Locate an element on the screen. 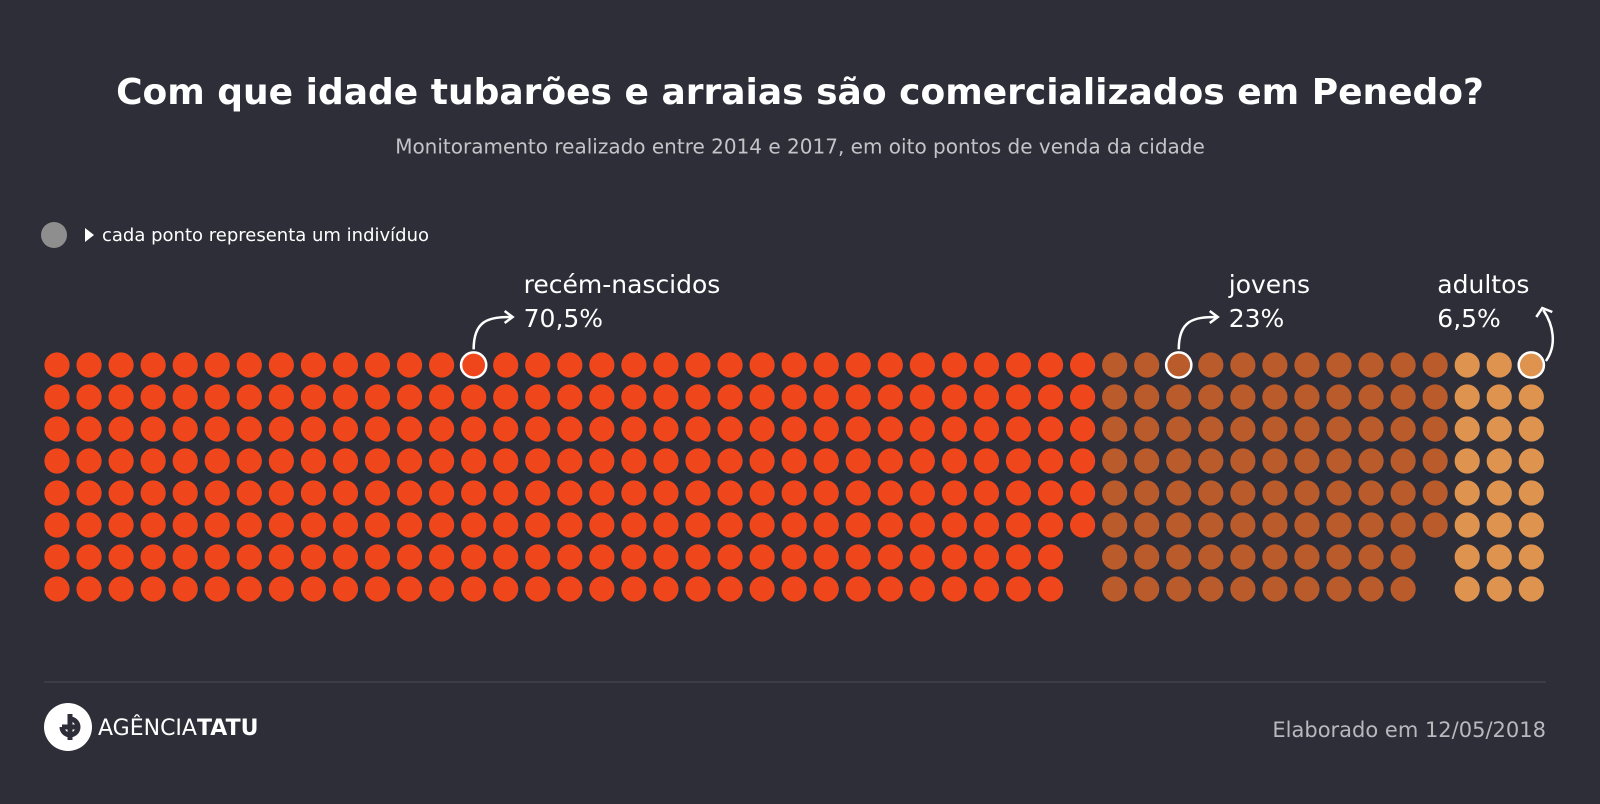  annotation-arrowhead is located at coordinates (1544, 312).